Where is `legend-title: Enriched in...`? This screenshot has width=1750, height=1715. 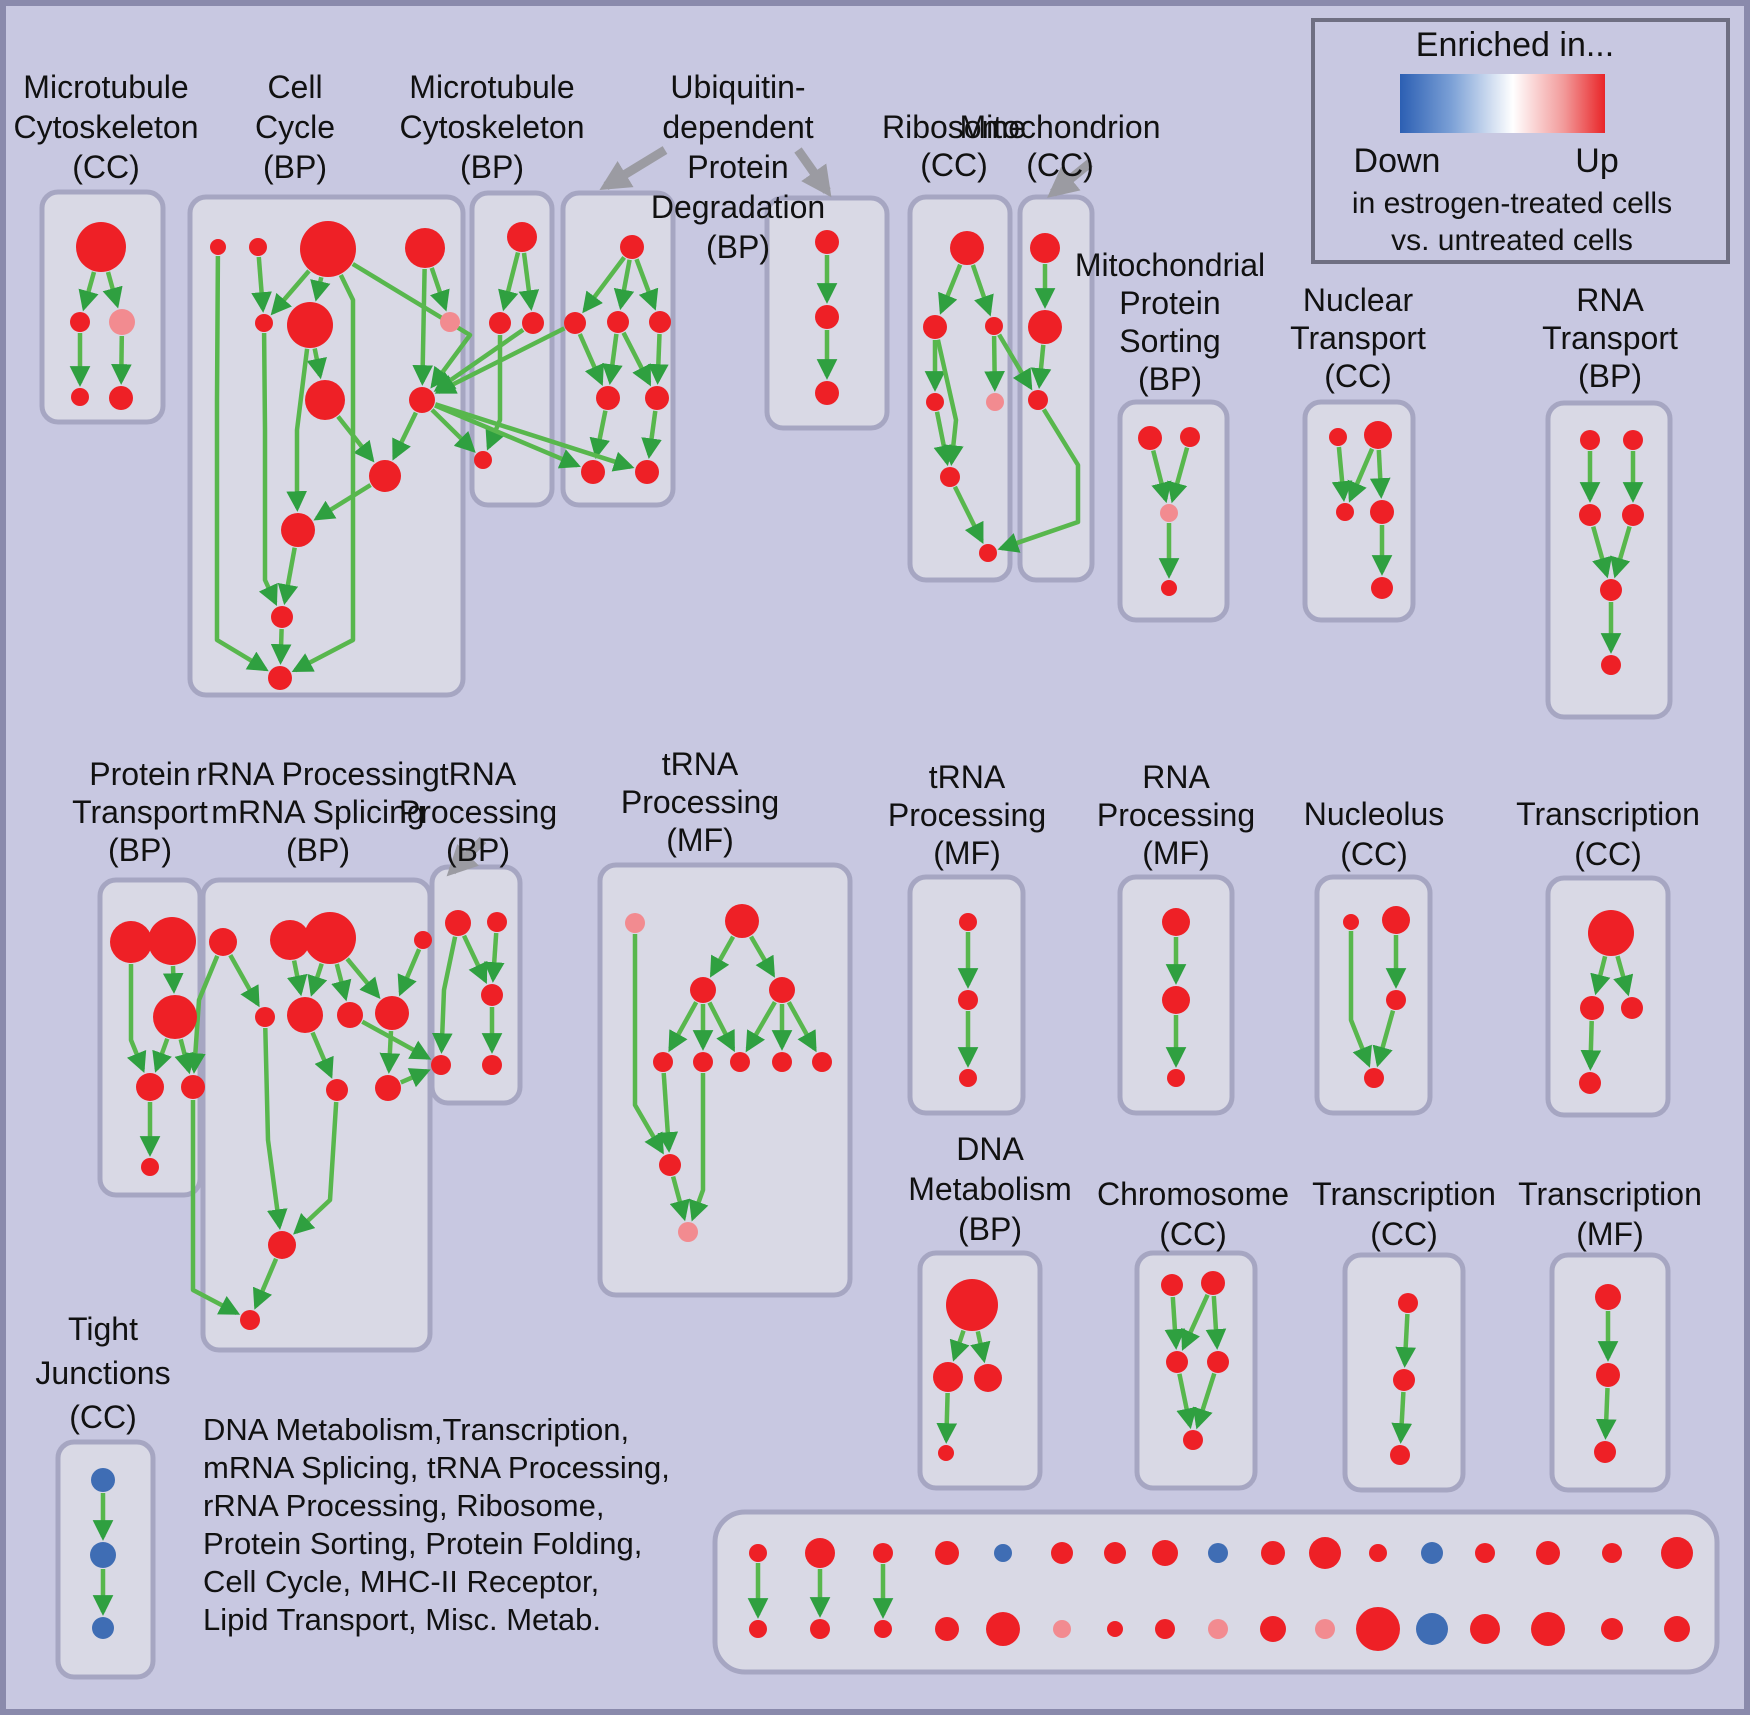 legend-title: Enriched in... is located at coordinates (1515, 45).